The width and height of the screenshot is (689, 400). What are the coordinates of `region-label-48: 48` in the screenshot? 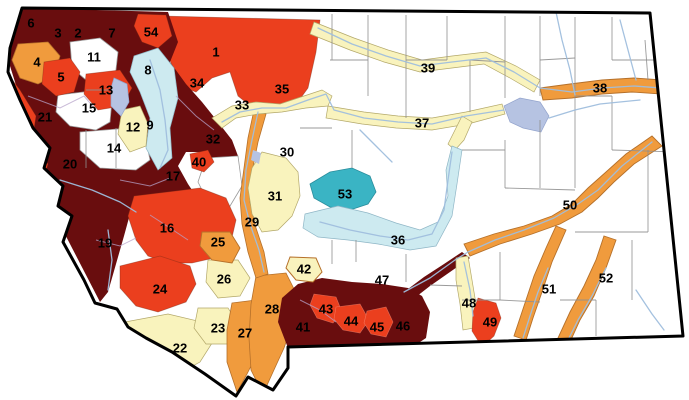 It's located at (469, 303).